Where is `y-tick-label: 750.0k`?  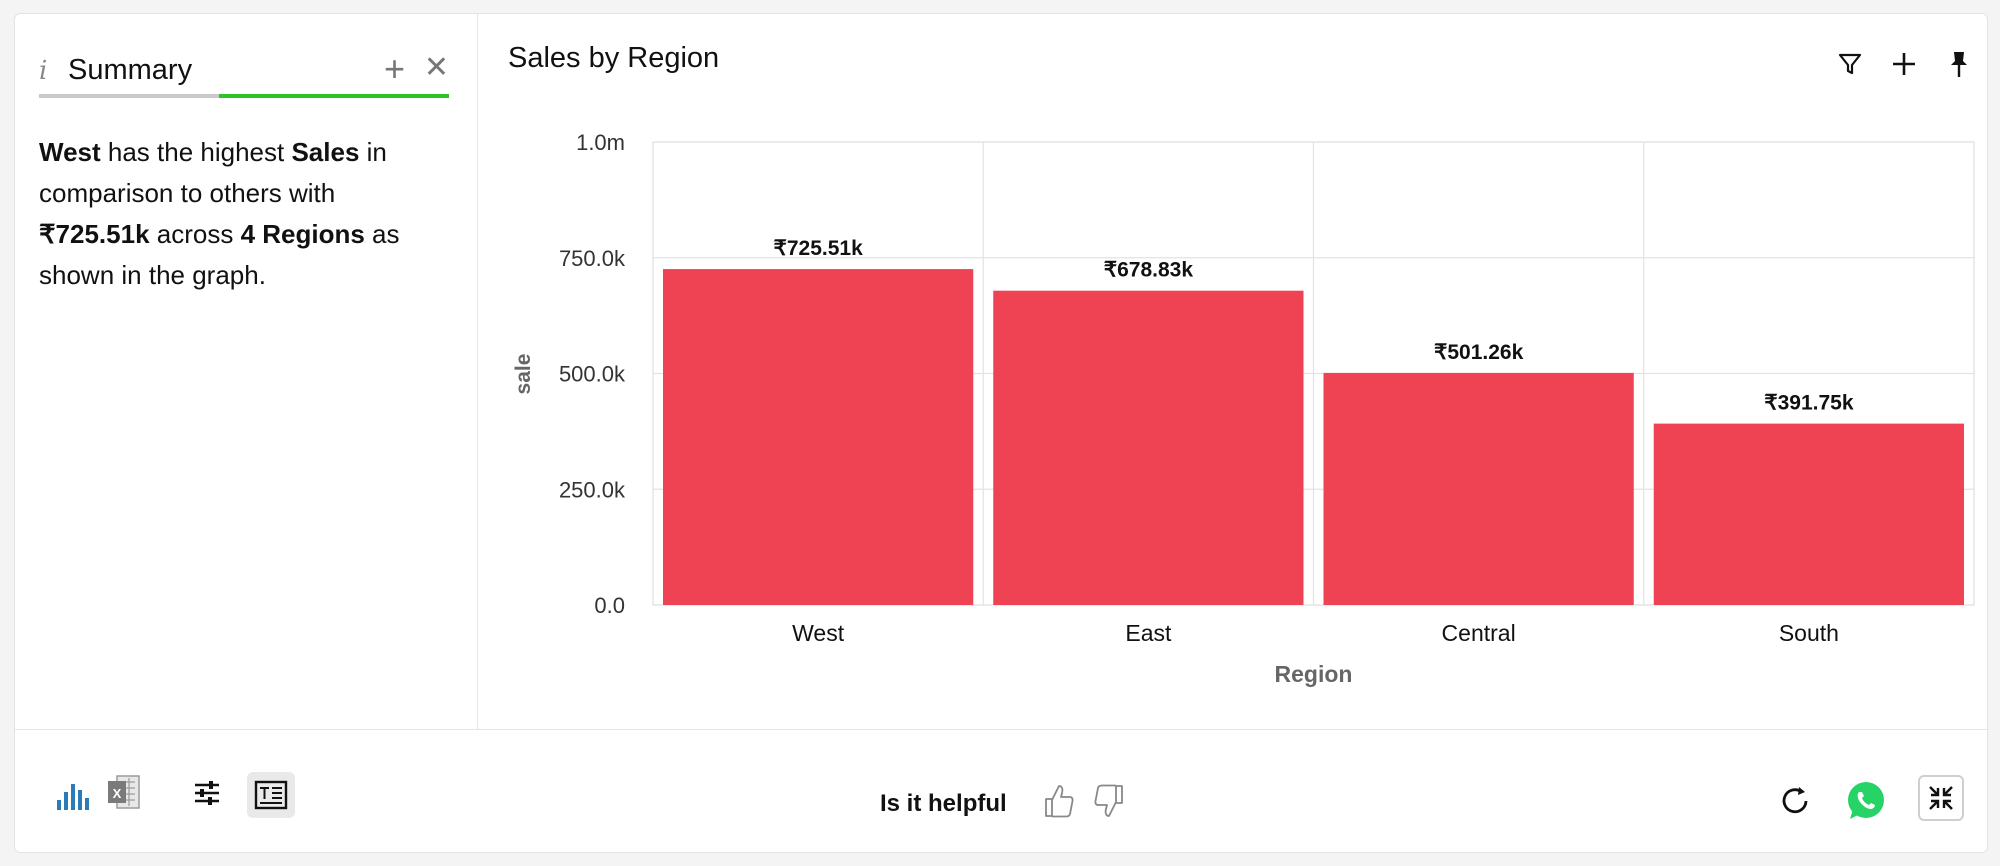 y-tick-label: 750.0k is located at coordinates (592, 258).